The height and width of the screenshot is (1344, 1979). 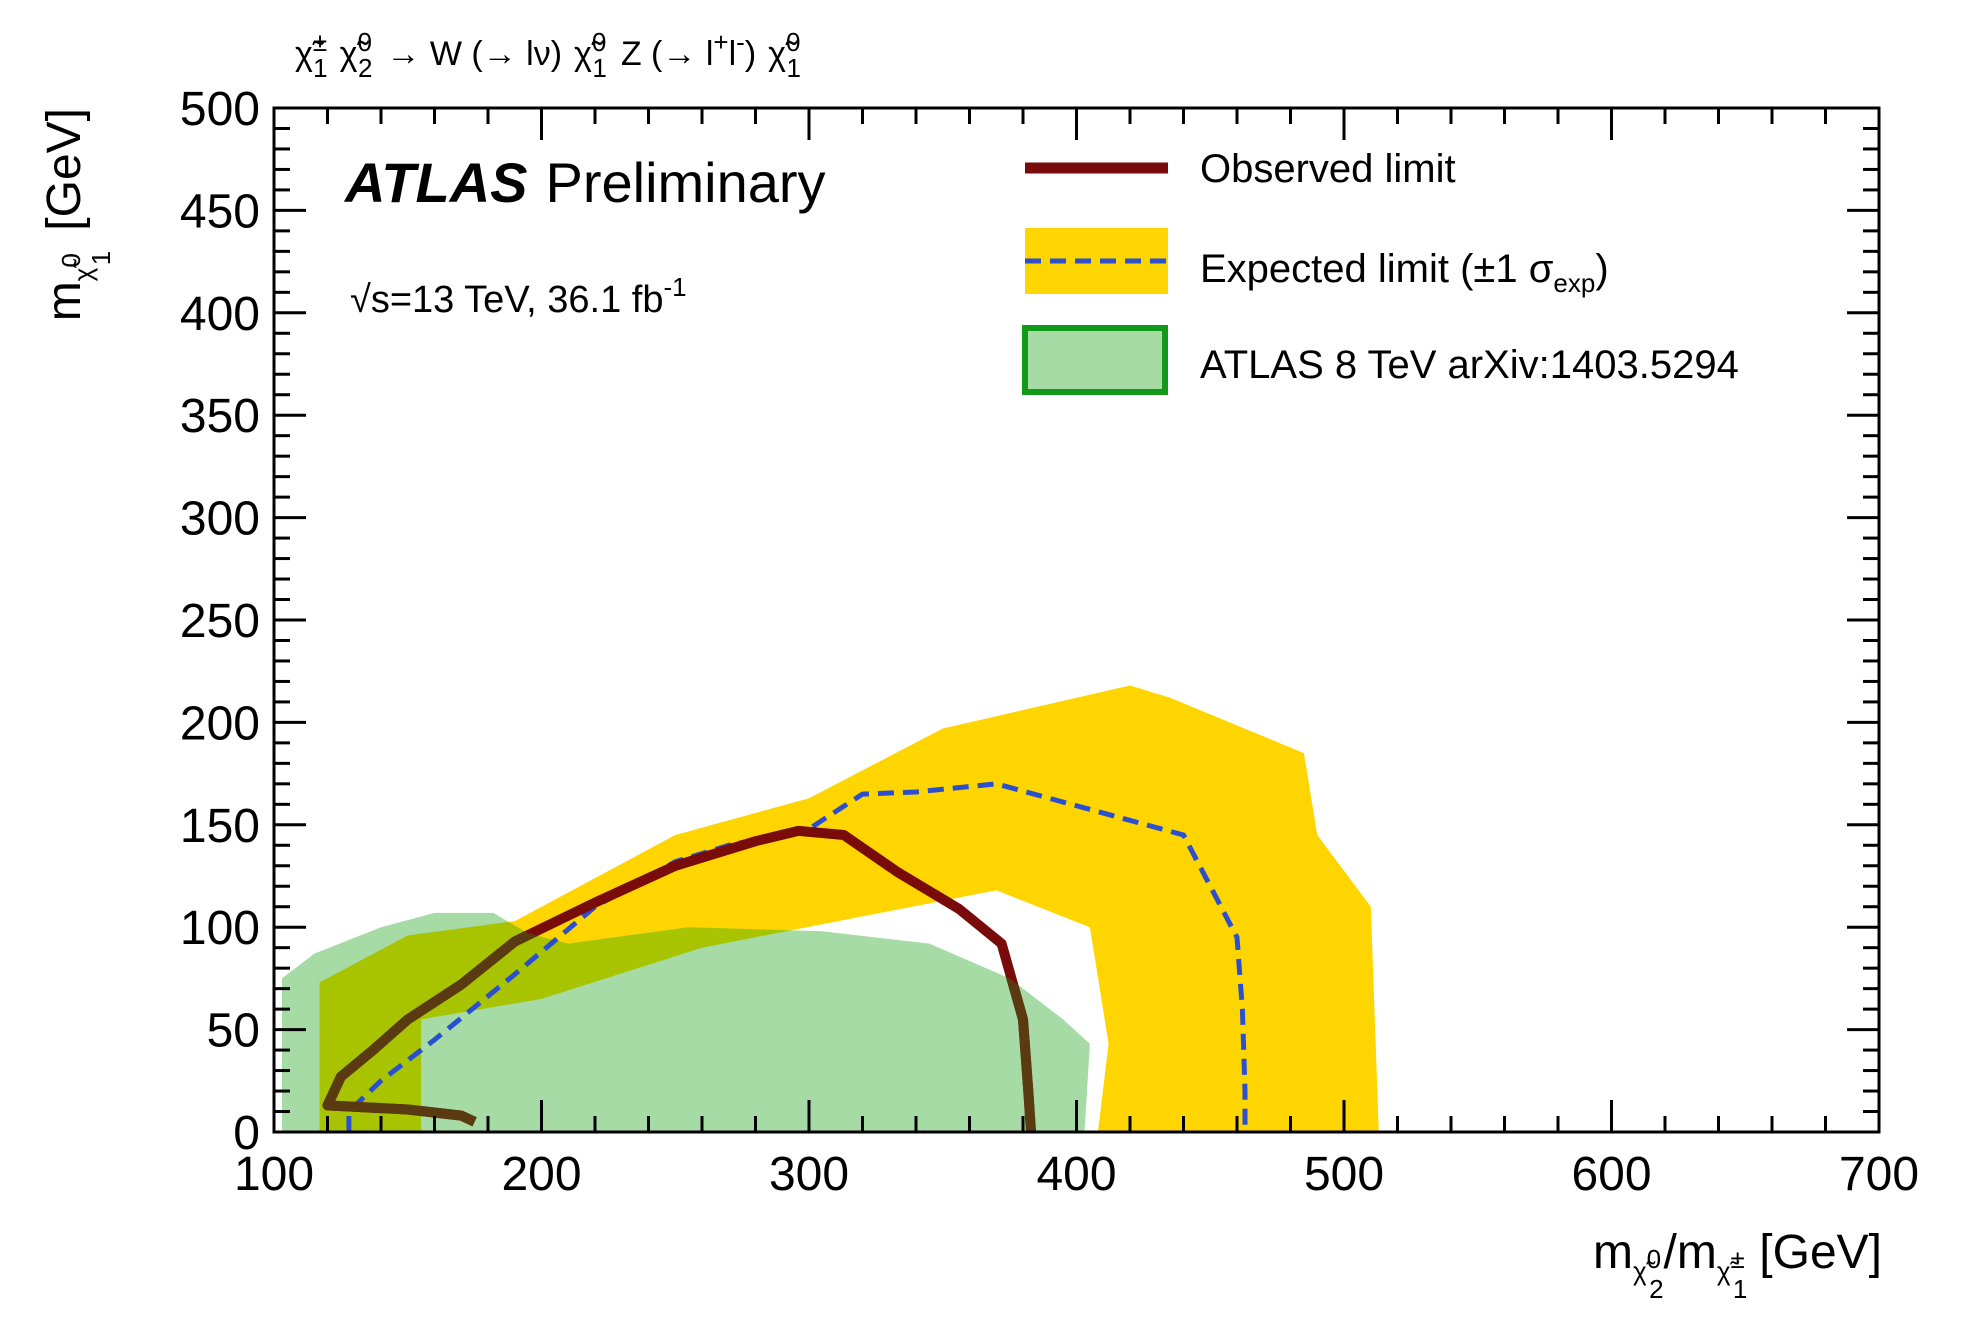 What do you see at coordinates (435, 182) in the screenshot?
I see `atlas-label-bold: ATLAS` at bounding box center [435, 182].